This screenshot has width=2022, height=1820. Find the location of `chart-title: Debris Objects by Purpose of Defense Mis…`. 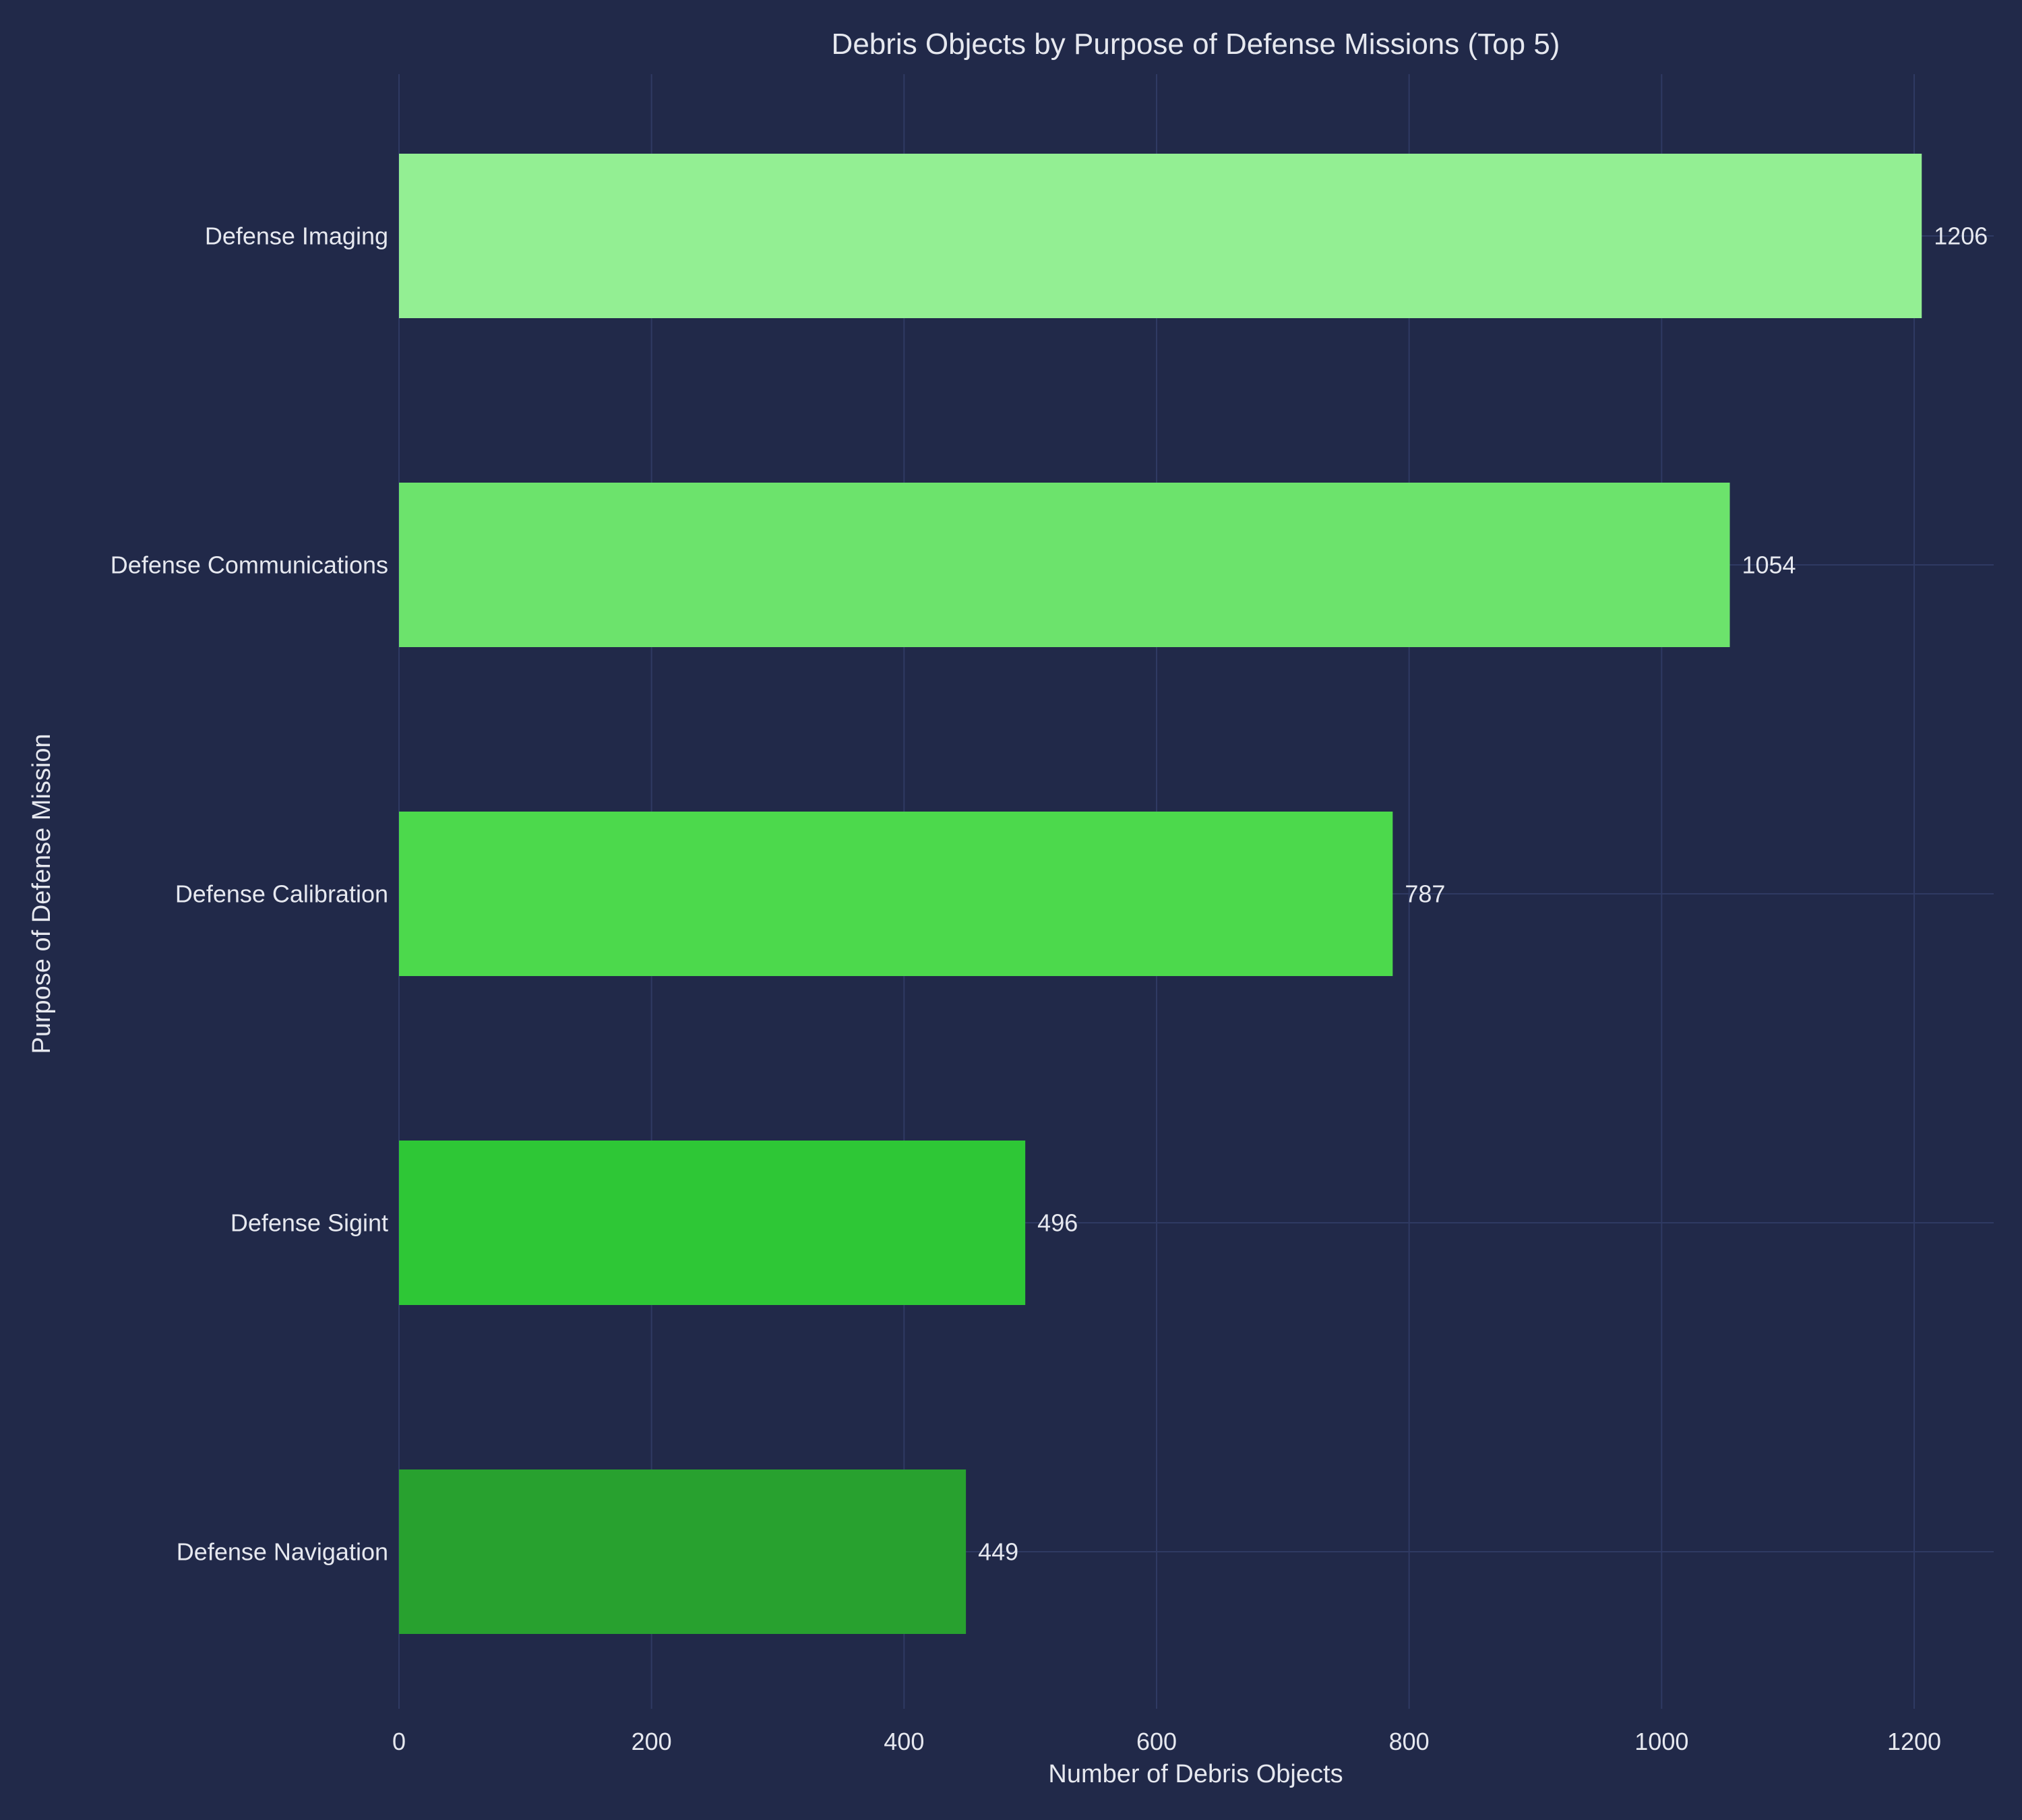

chart-title: Debris Objects by Purpose of Defense Mis… is located at coordinates (1196, 44).